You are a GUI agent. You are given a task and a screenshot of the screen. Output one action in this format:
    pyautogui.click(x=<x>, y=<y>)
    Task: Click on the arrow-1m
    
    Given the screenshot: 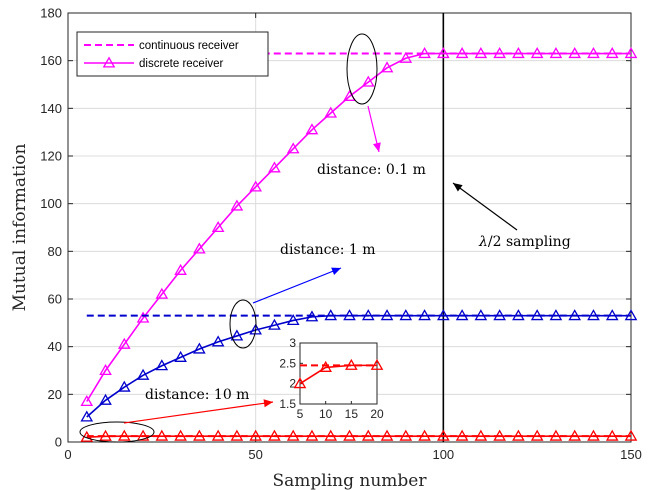 What is the action you would take?
    pyautogui.click(x=297, y=285)
    